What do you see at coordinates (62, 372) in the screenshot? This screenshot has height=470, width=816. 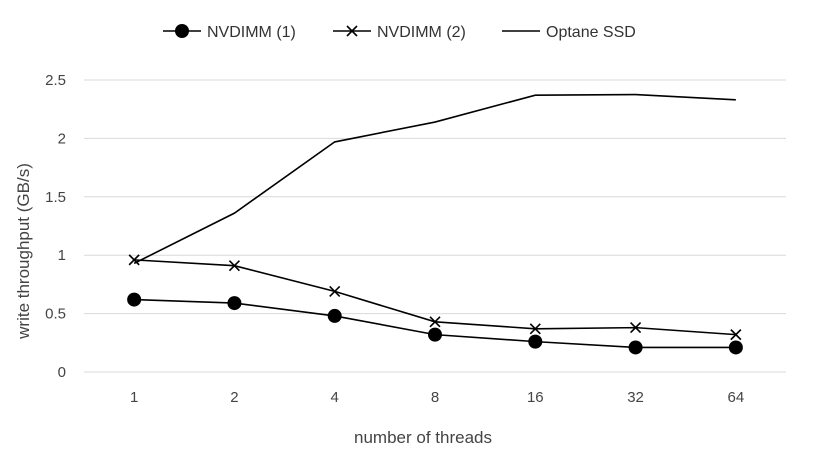 I see `y-tick-label: 0` at bounding box center [62, 372].